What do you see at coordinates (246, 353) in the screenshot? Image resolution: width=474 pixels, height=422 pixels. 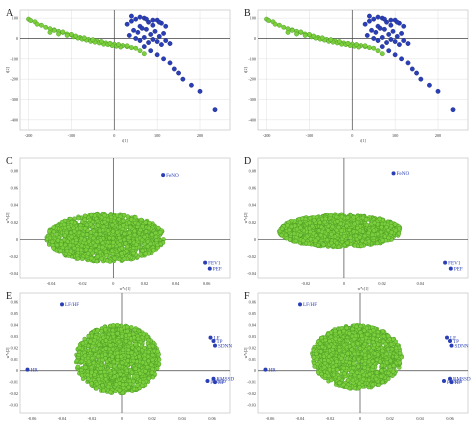 I see `y-axis-label: w*c[2]` at bounding box center [246, 353].